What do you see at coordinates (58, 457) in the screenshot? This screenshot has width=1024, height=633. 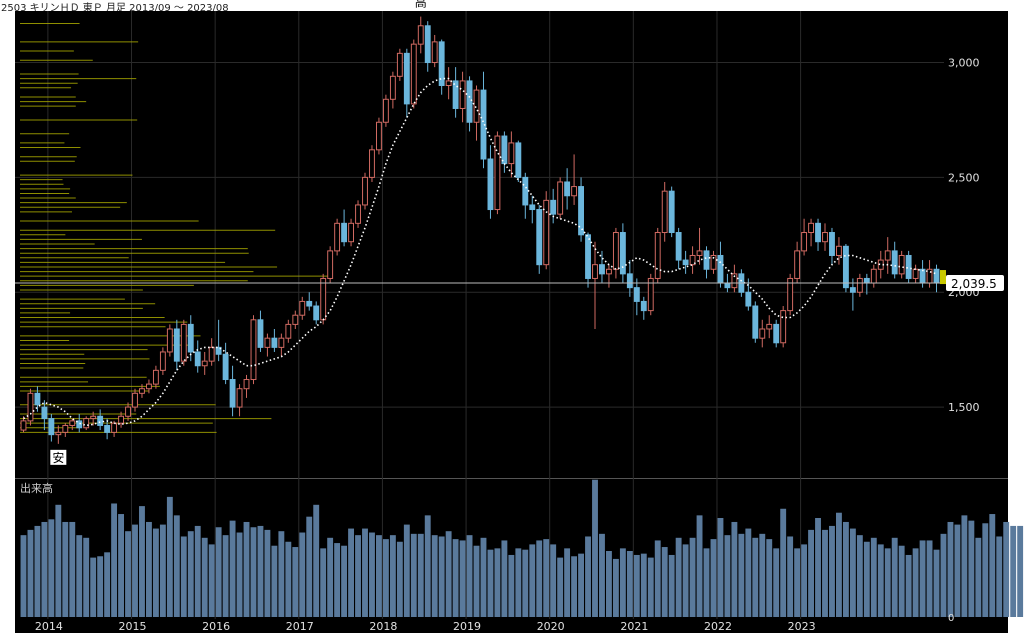 I see `low-marker-label: 安` at bounding box center [58, 457].